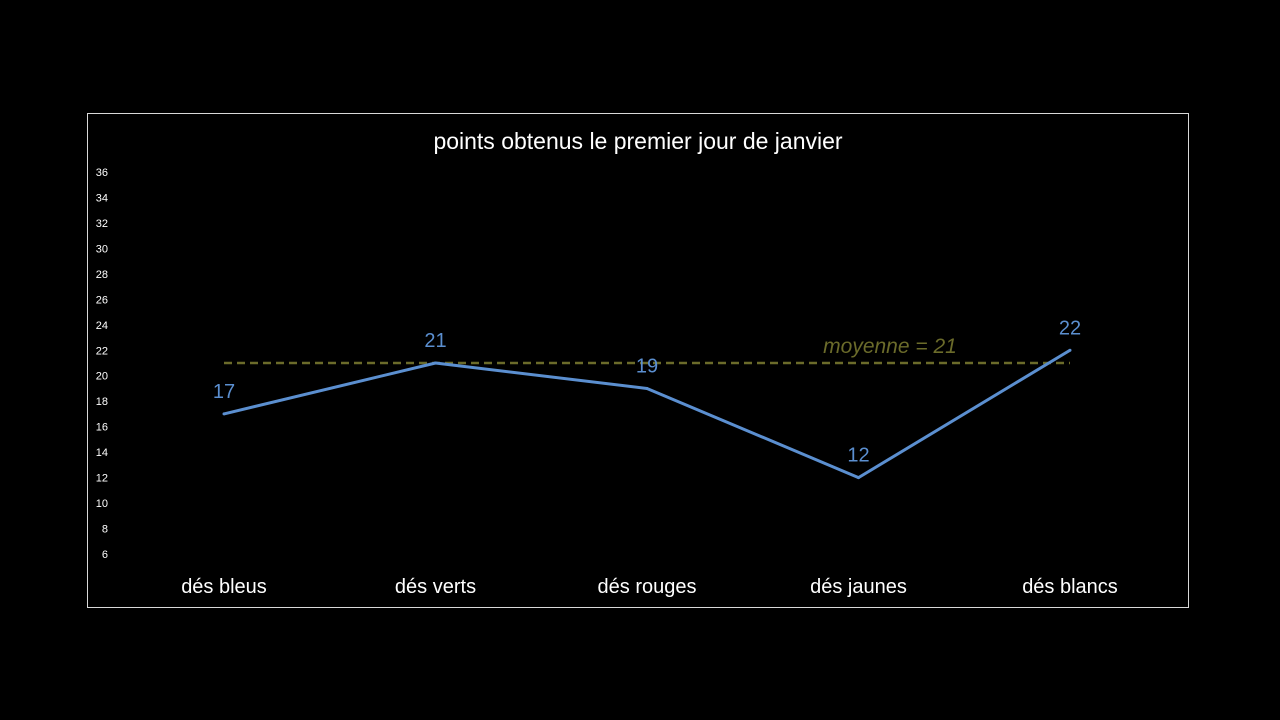 This screenshot has height=720, width=1280. Describe the element at coordinates (102, 428) in the screenshot. I see `y-tick-label: 16` at that location.